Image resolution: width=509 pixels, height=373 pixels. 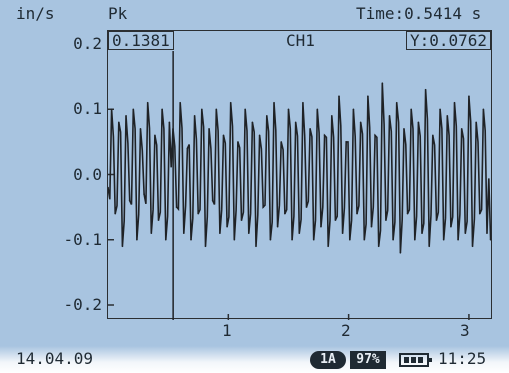 What do you see at coordinates (368, 360) in the screenshot?
I see `percent-badge: 97%` at bounding box center [368, 360].